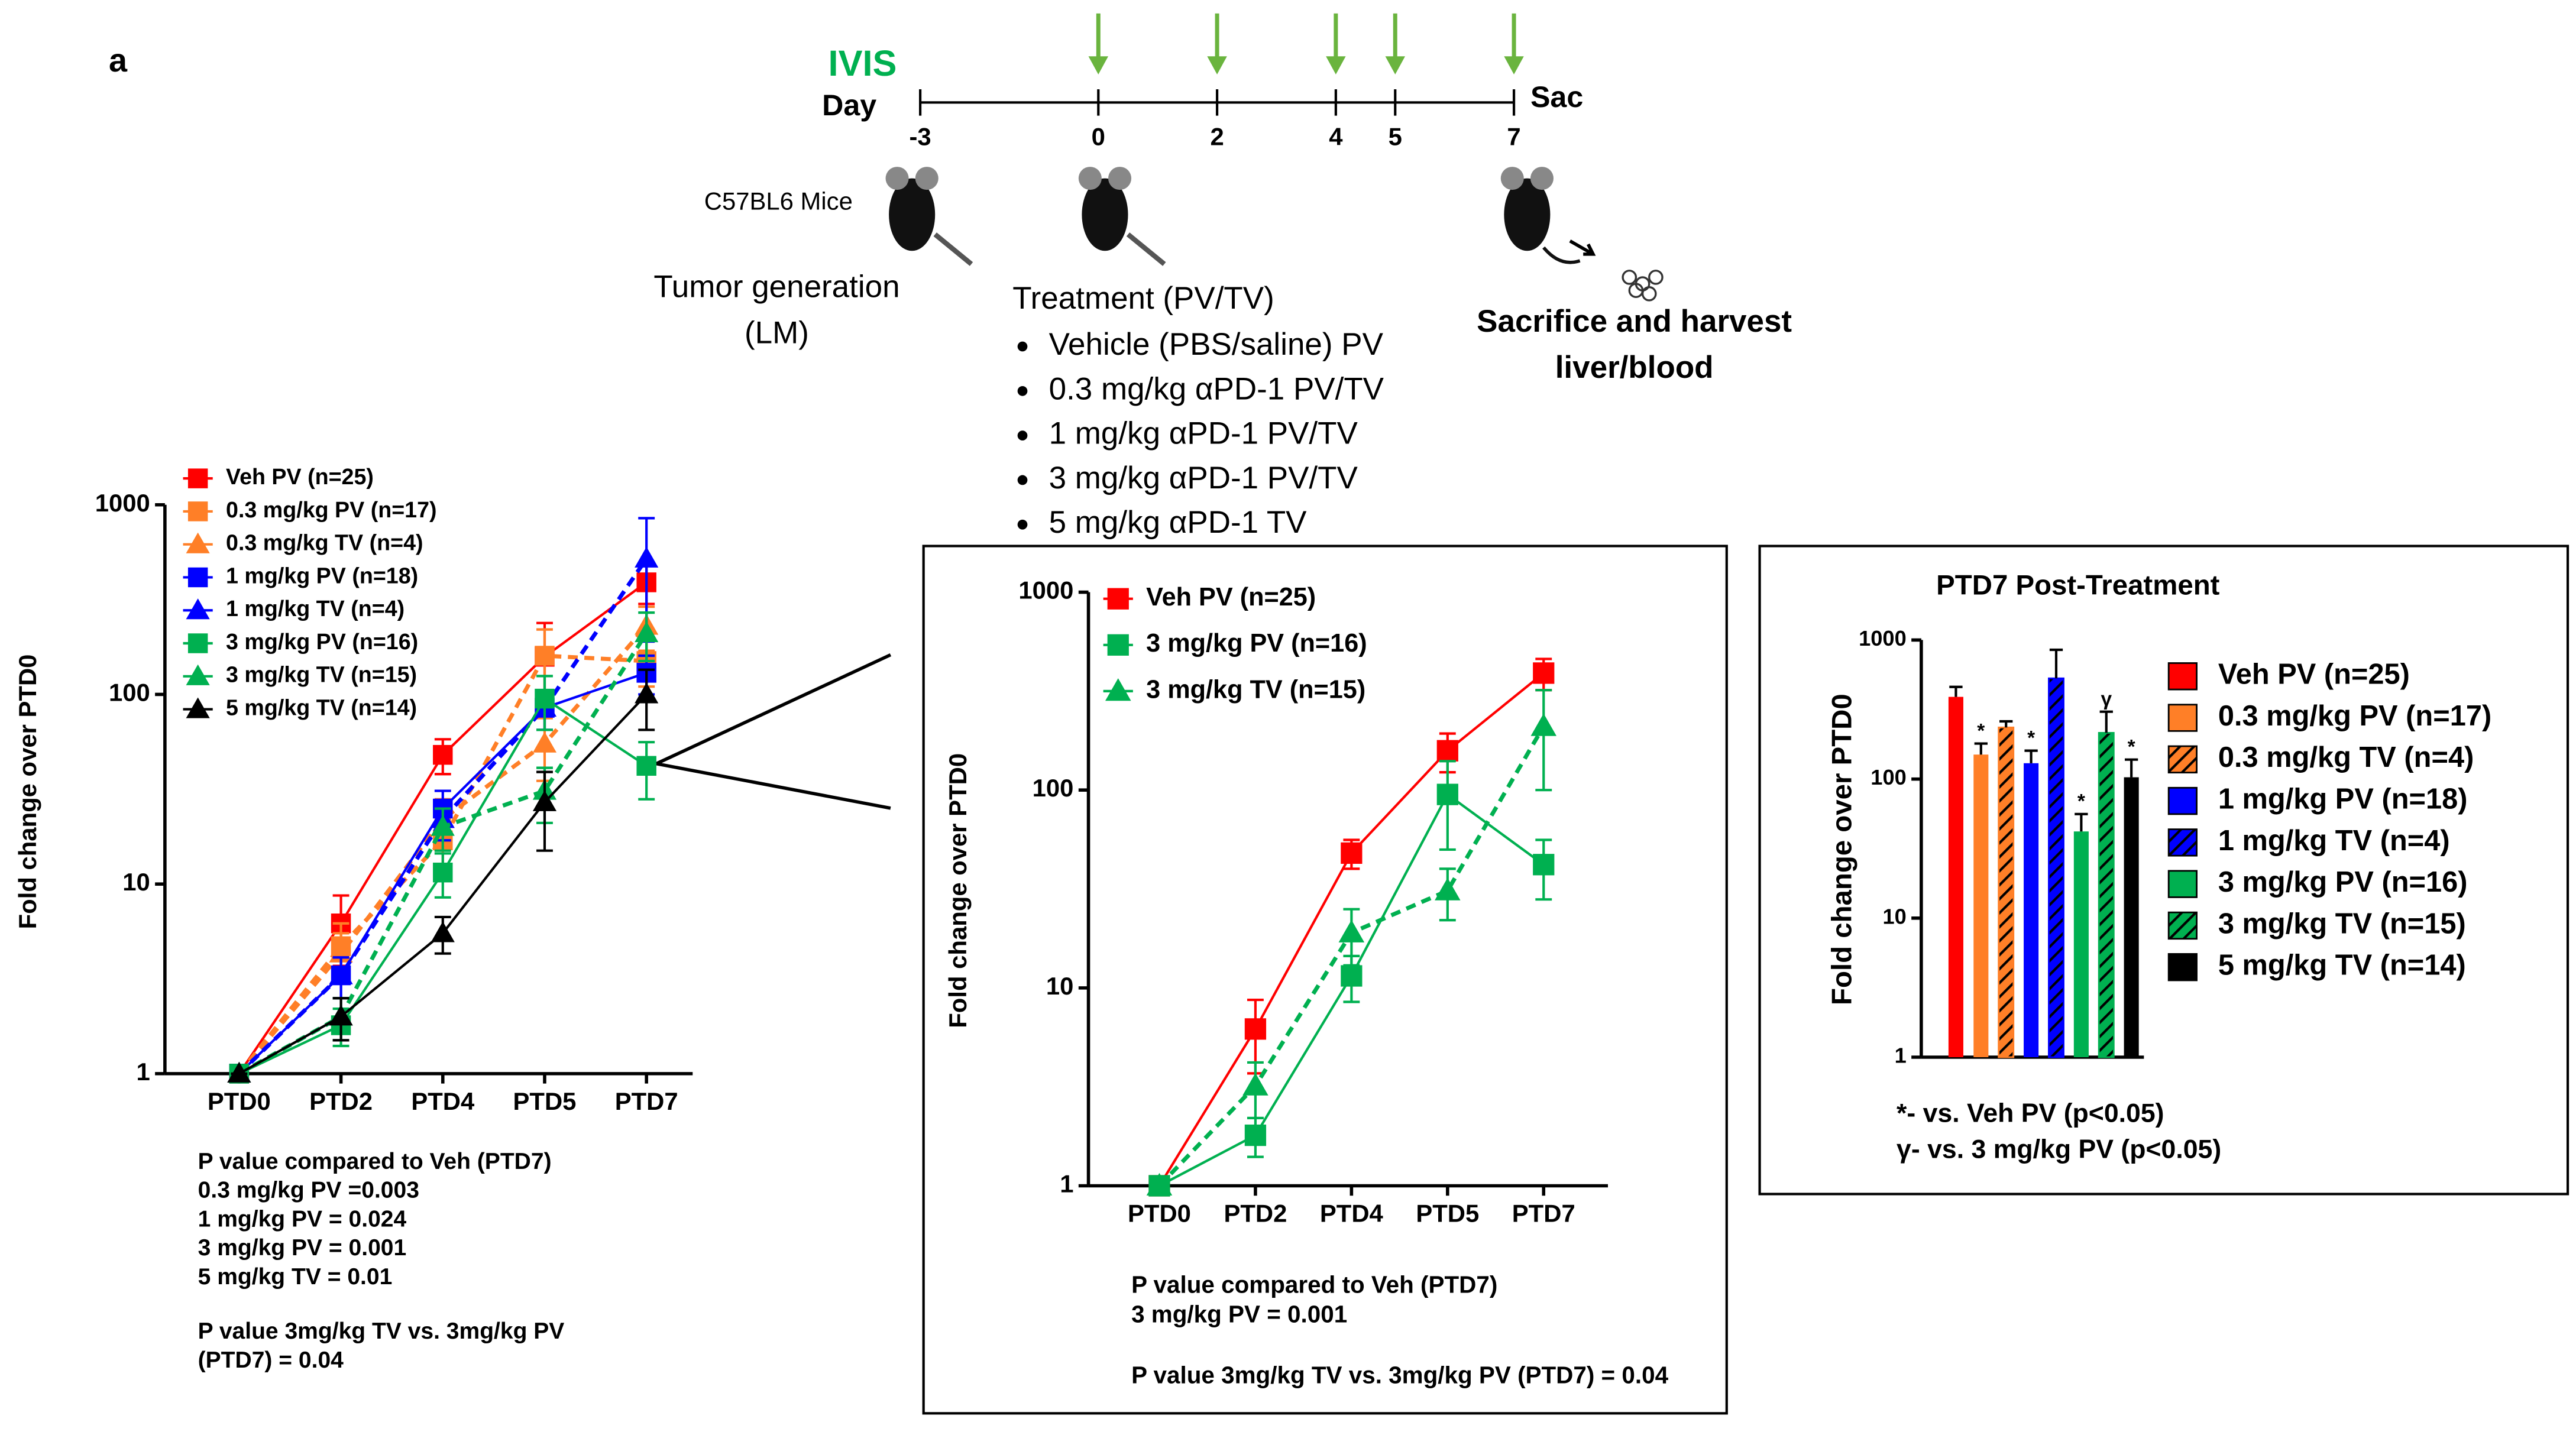 Image resolution: width=2576 pixels, height=1435 pixels. What do you see at coordinates (774, 786) in the screenshot?
I see `connector` at bounding box center [774, 786].